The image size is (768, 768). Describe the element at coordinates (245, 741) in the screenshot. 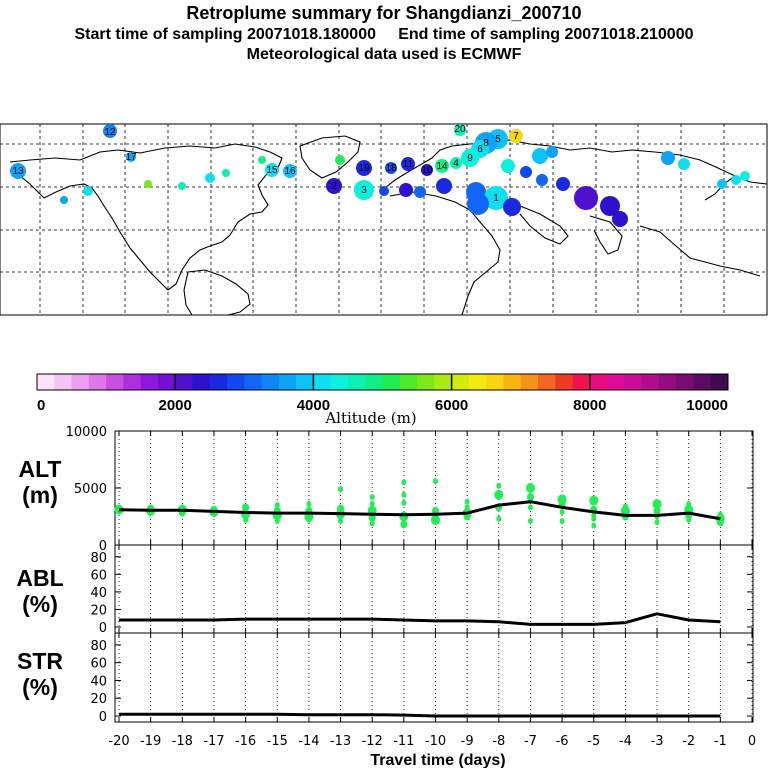

I see `x-tick-label: -16` at that location.